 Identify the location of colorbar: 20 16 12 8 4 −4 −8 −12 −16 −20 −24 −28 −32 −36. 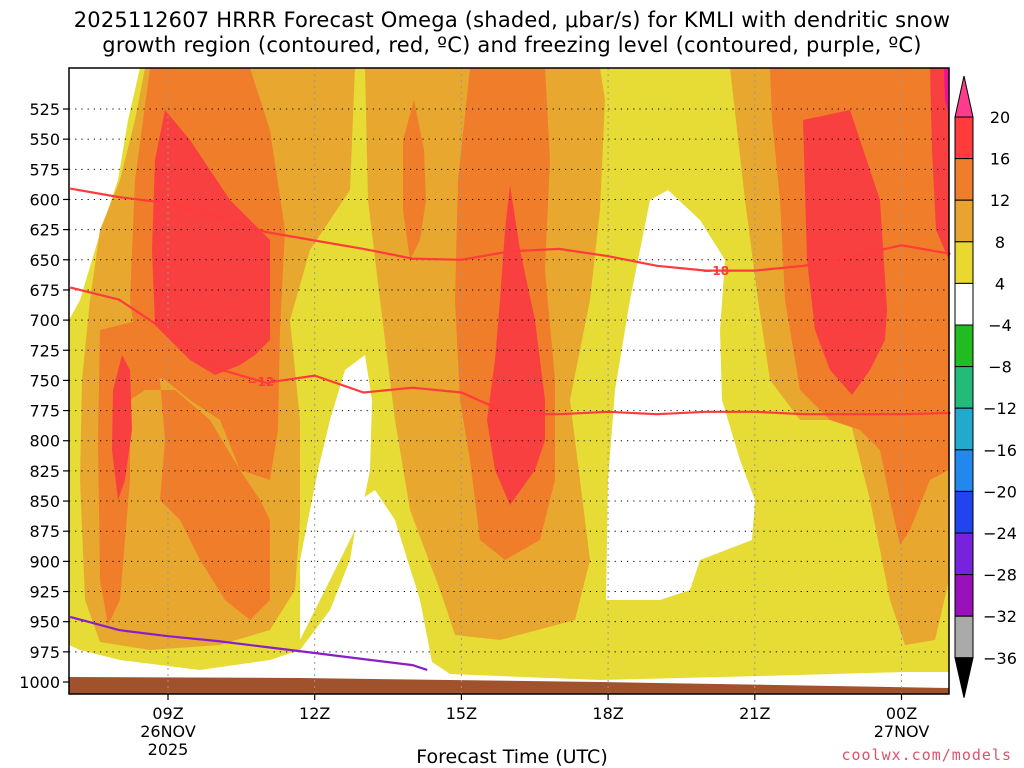
(985, 386).